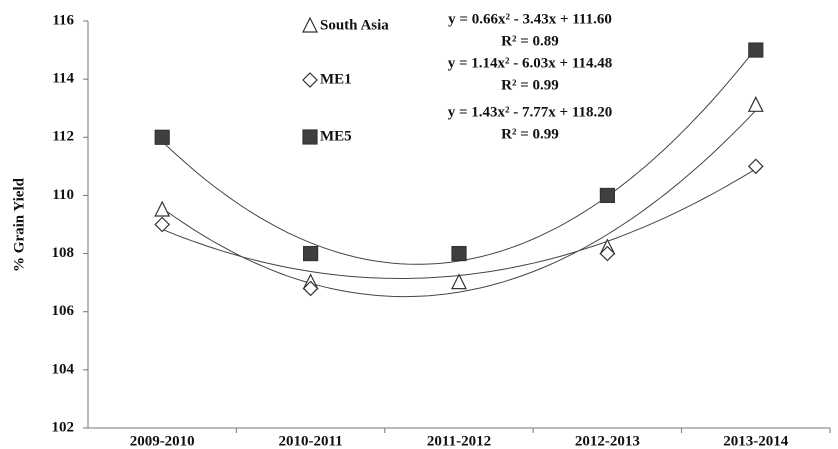 Image resolution: width=838 pixels, height=449 pixels. What do you see at coordinates (19, 224) in the screenshot?
I see `y-axis-label: % Grain Yield` at bounding box center [19, 224].